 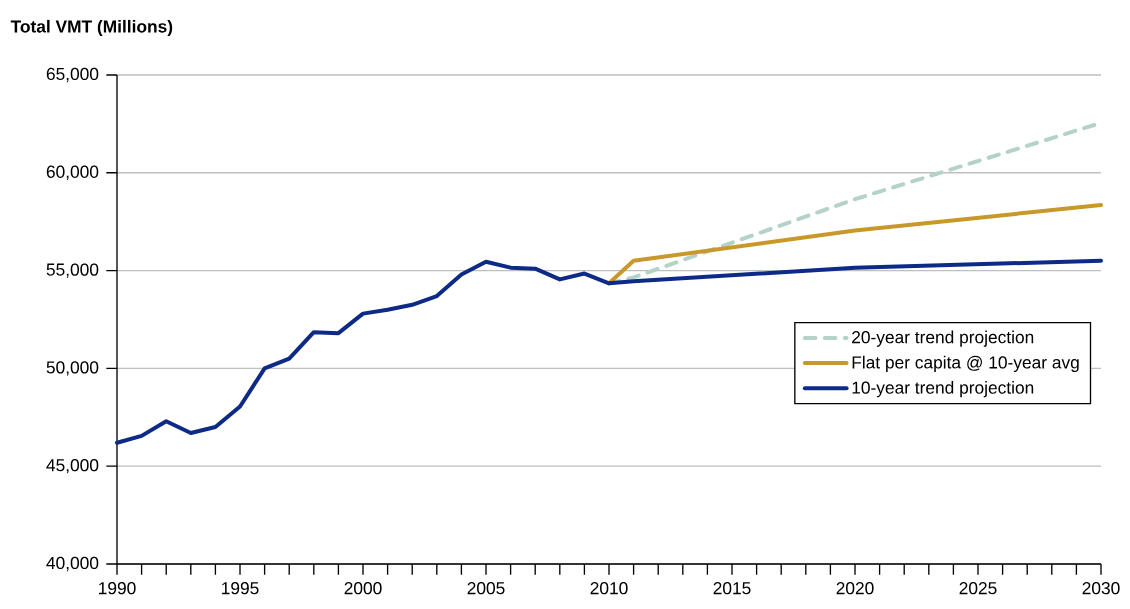 What do you see at coordinates (72, 75) in the screenshot?
I see `y-tick-label: 65,000` at bounding box center [72, 75].